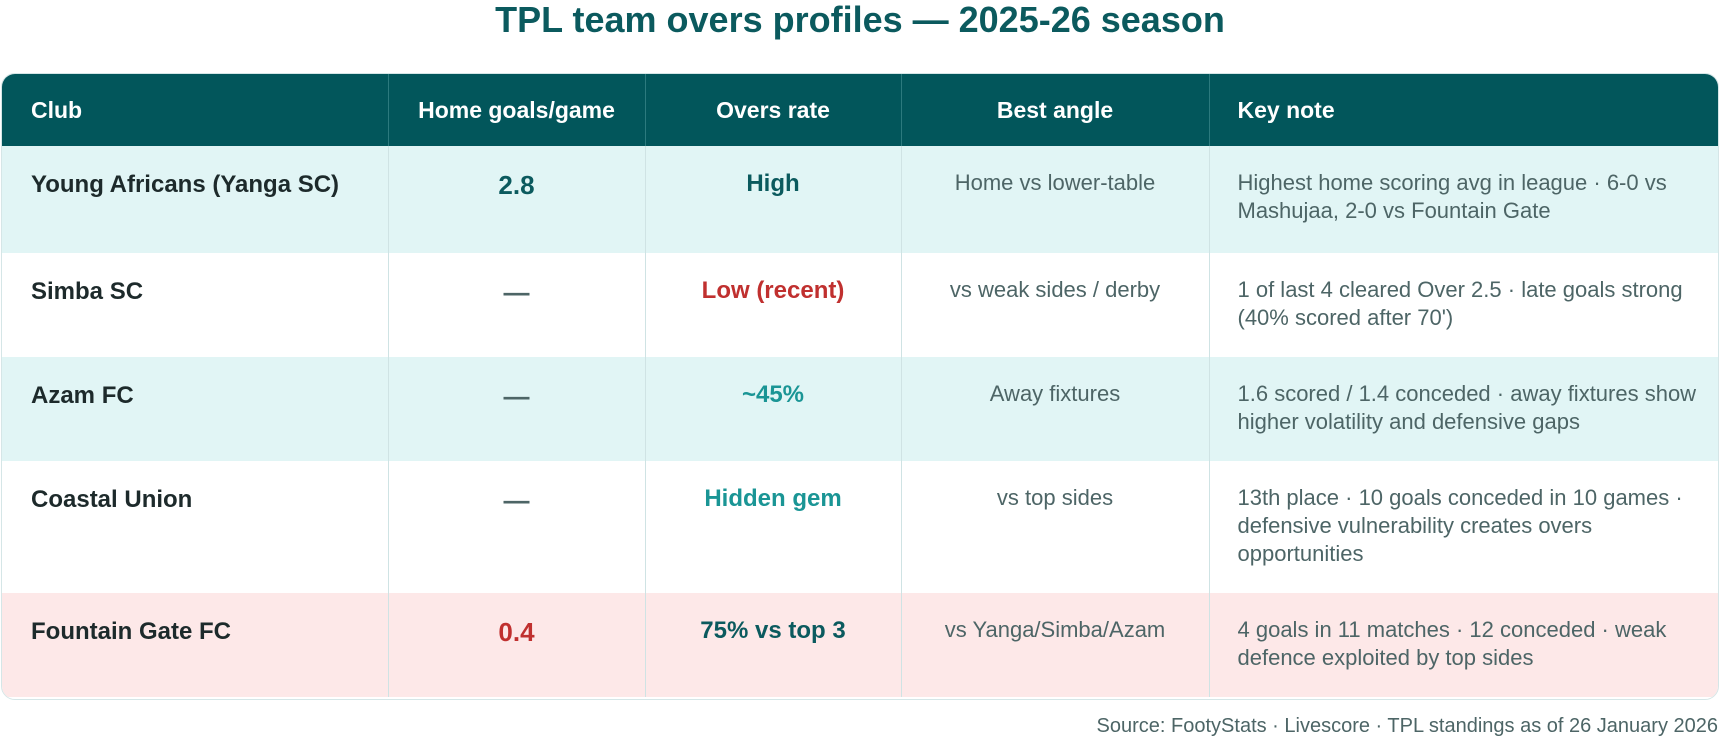 Image resolution: width=1720 pixels, height=742 pixels. What do you see at coordinates (516, 632) in the screenshot?
I see `home-goals-value: 0.4` at bounding box center [516, 632].